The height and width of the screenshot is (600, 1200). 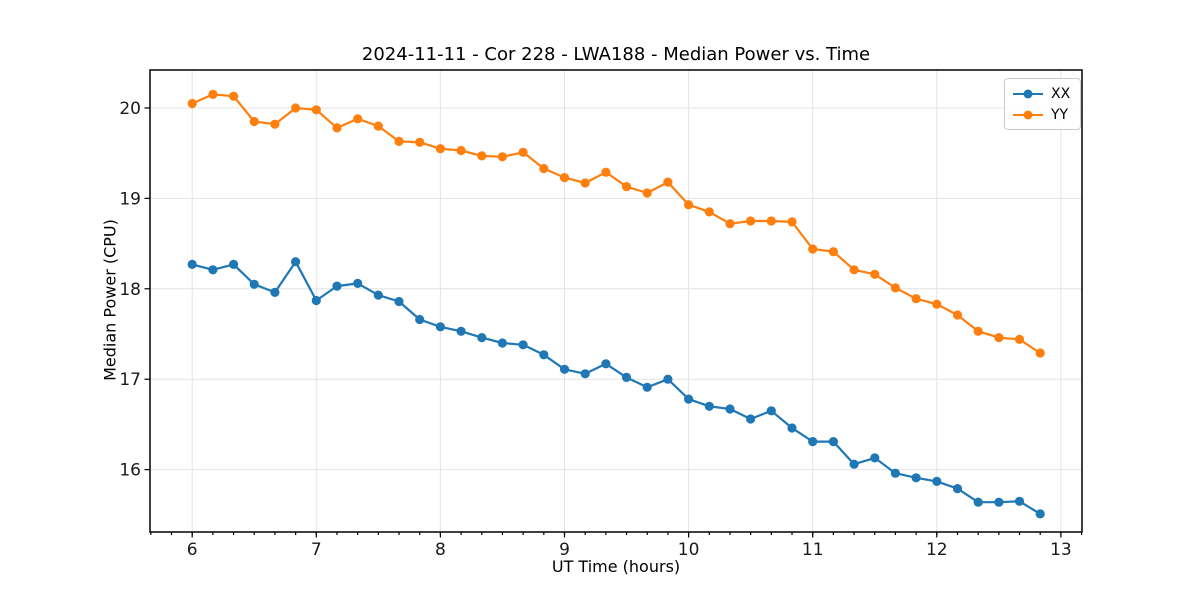 I want to click on legend-label-xx: XX, so click(x=1061, y=93).